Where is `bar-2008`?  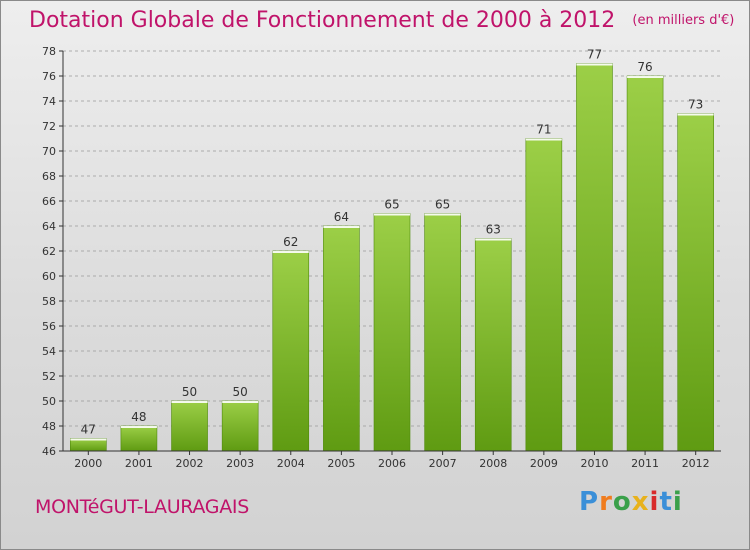 bar-2008 is located at coordinates (493, 345).